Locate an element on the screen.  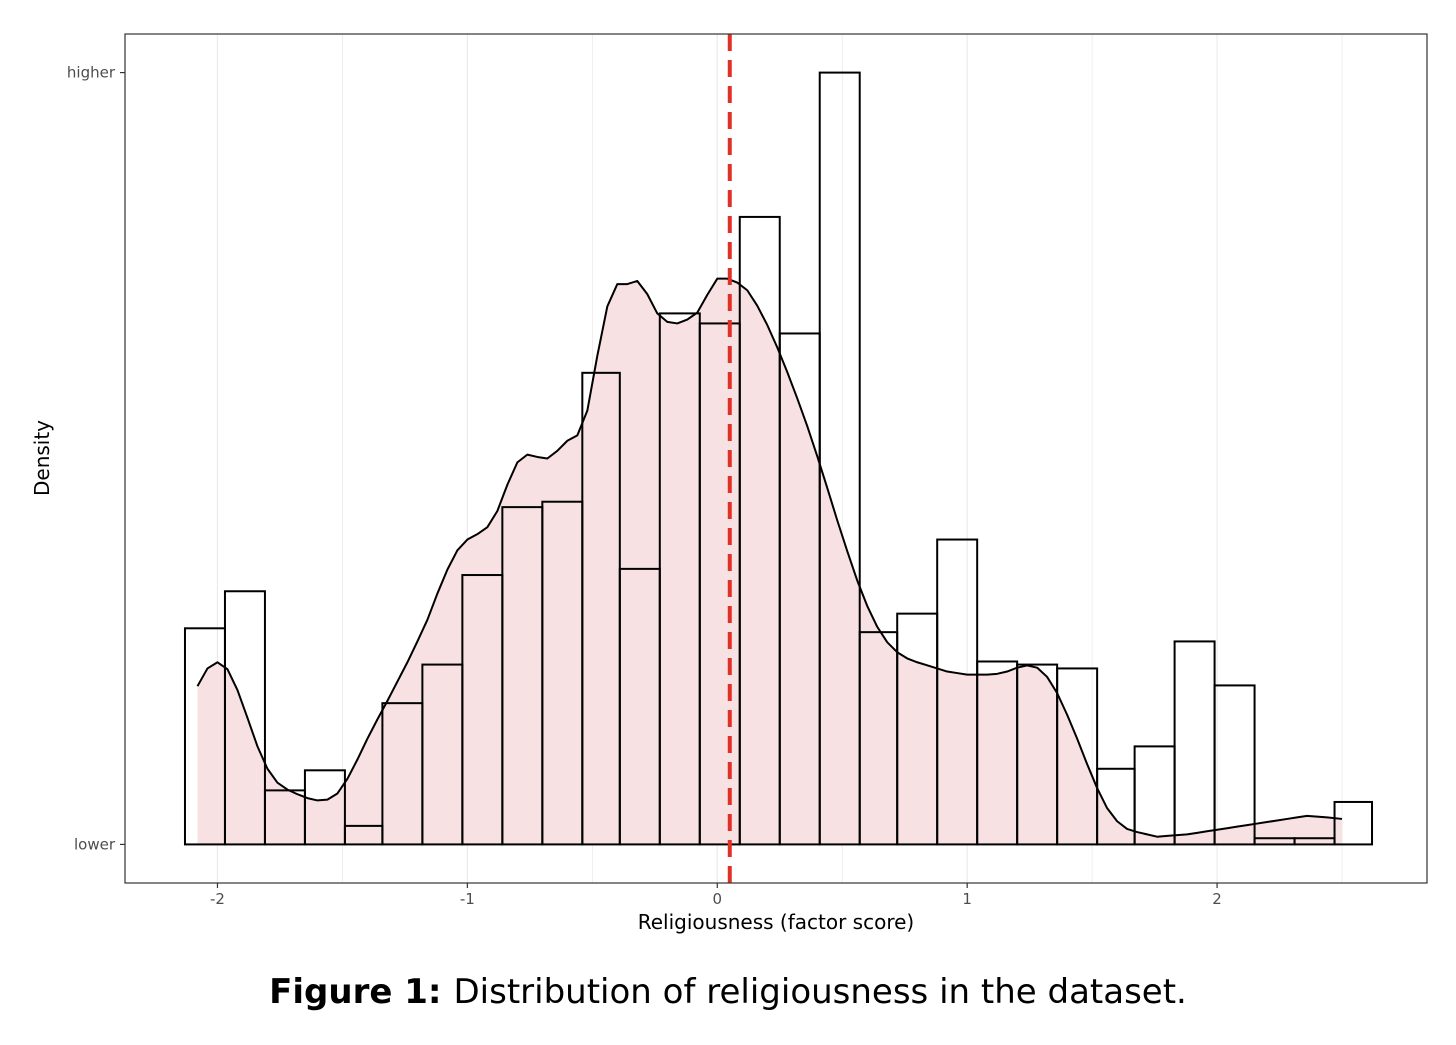
y-tick-label: lower is located at coordinates (95, 844).